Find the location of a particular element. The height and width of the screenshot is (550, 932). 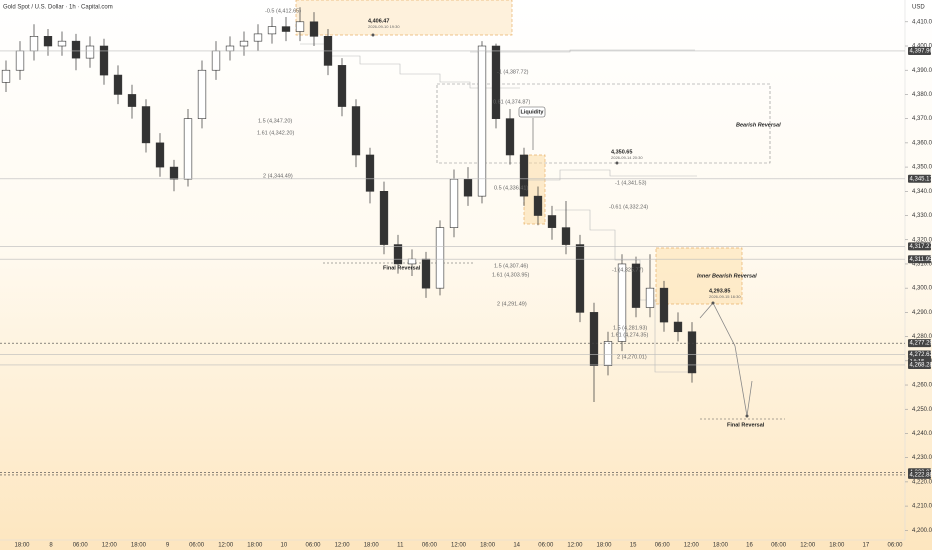

y-tick-label: 4,340.00 is located at coordinates (922, 192).